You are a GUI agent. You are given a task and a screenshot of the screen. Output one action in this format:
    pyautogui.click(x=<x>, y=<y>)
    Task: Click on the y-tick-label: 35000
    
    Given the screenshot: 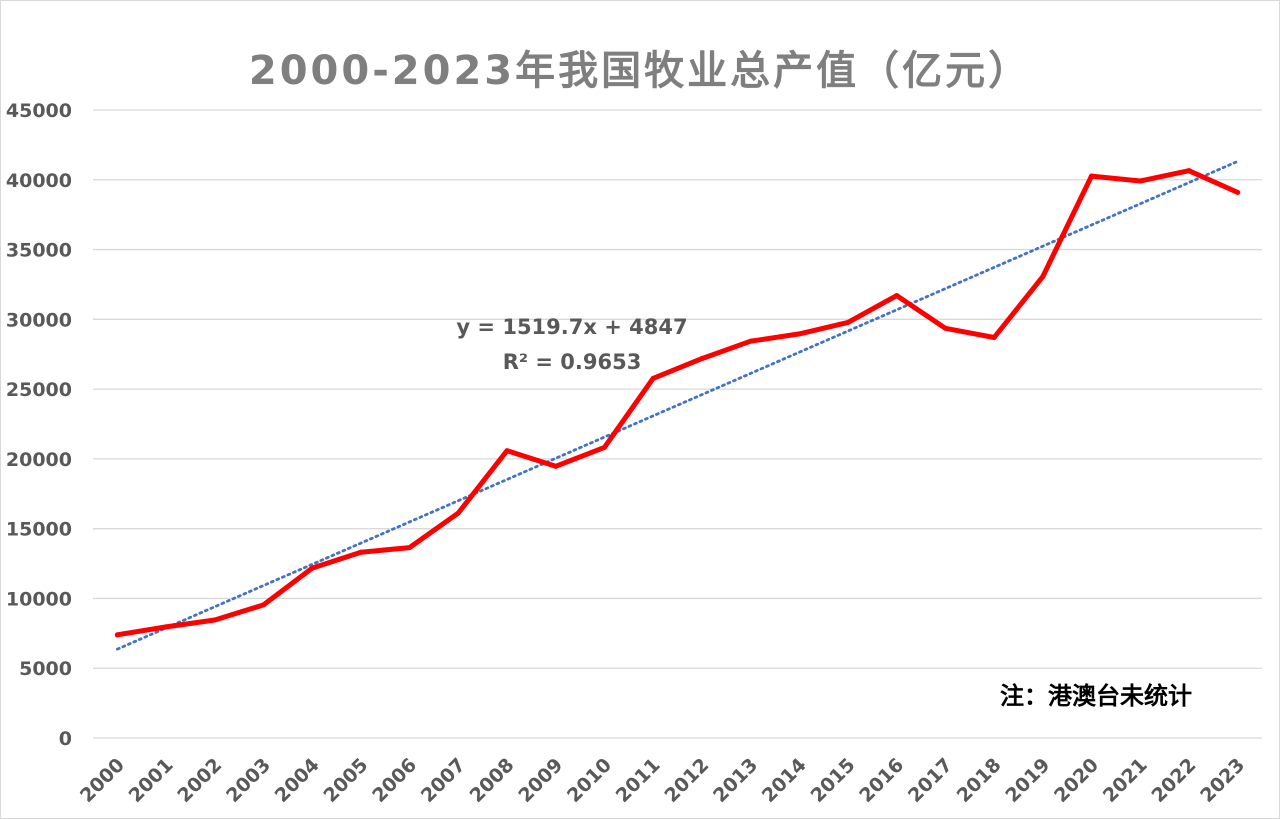 What is the action you would take?
    pyautogui.click(x=39, y=251)
    